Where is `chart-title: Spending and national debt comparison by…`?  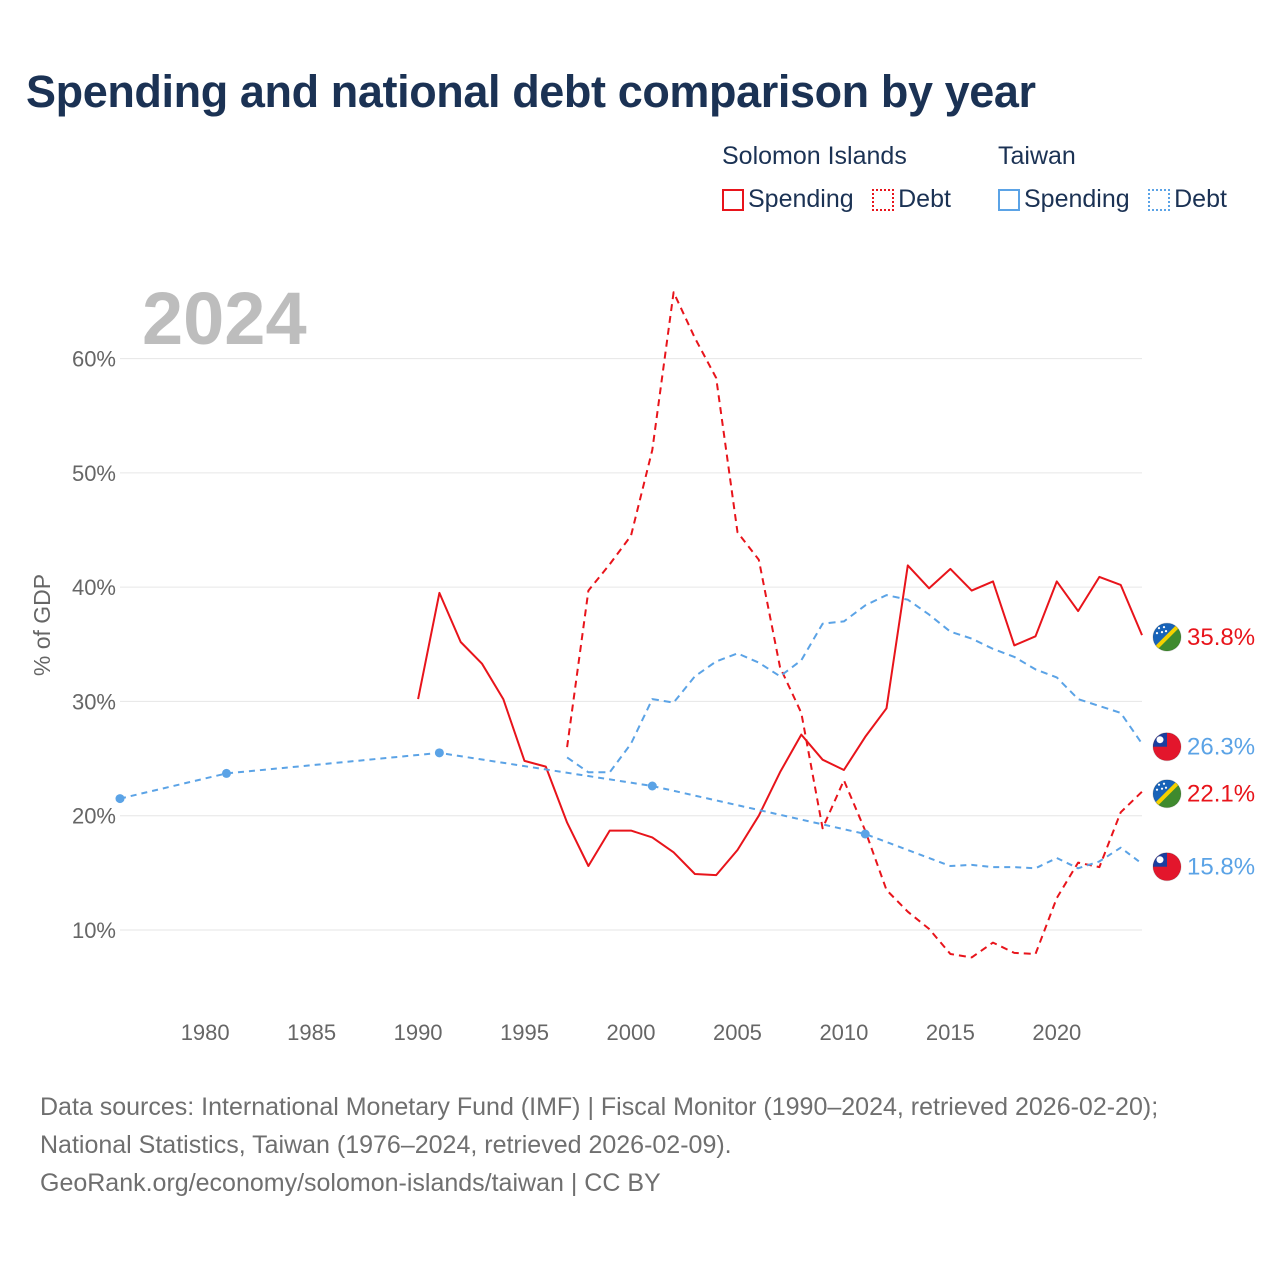
chart-title: Spending and national debt comparison by… is located at coordinates (531, 91).